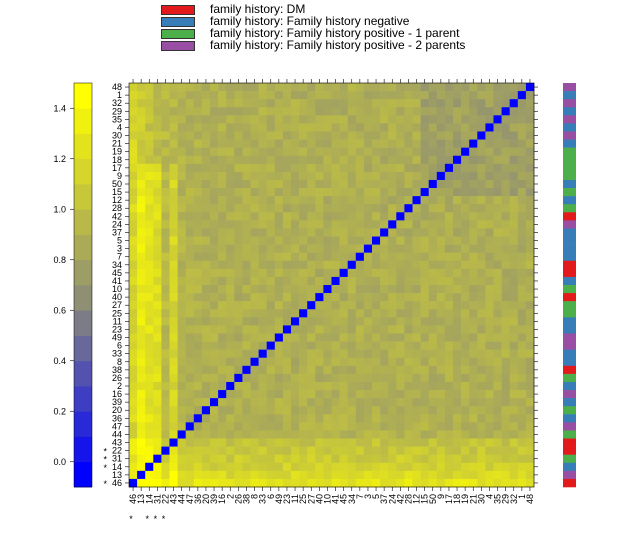 This screenshot has width=630, height=543. I want to click on column-label: 21, so click(473, 499).